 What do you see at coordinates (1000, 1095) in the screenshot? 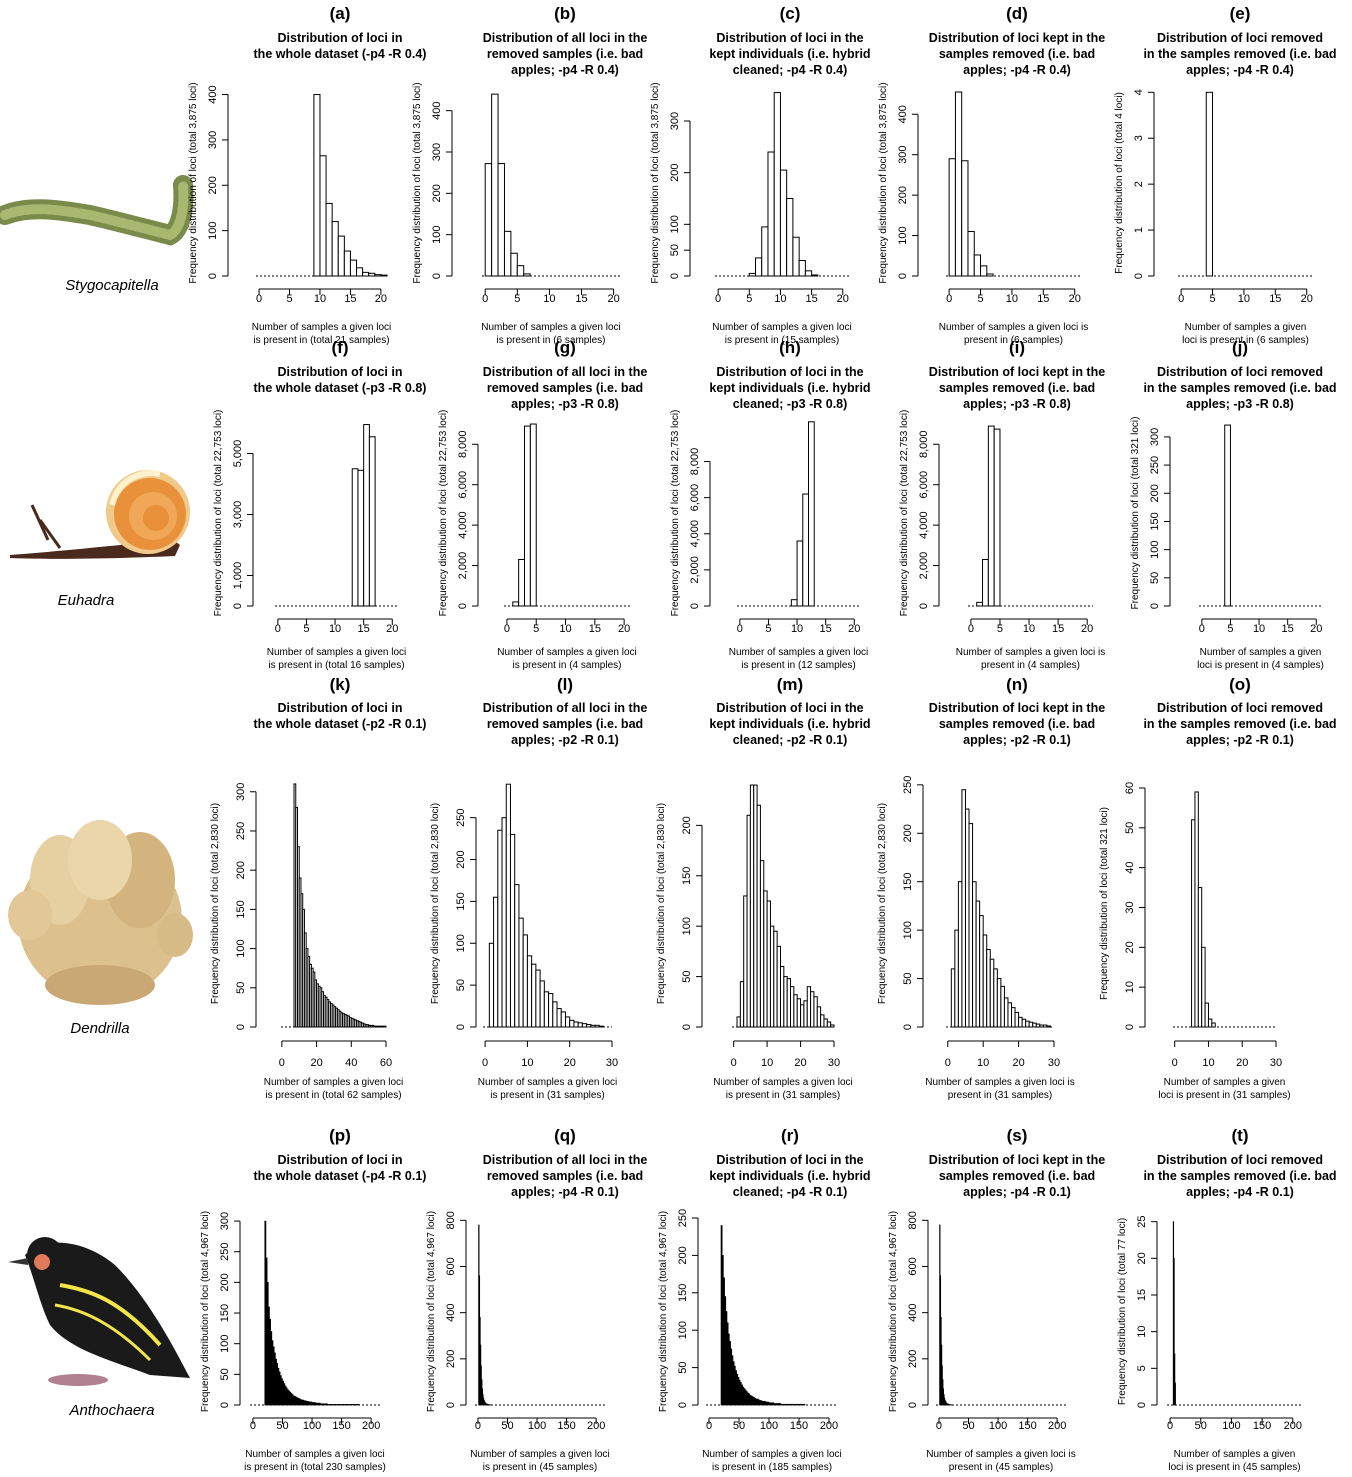
I see `x-axis-label: present in (31 samples)` at bounding box center [1000, 1095].